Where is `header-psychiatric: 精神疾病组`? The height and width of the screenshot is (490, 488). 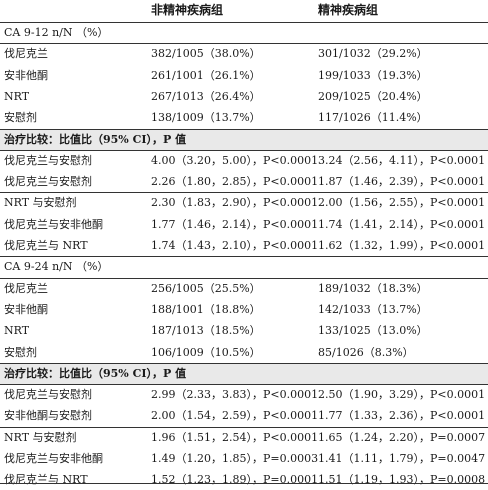
header-psychiatric: 精神疾病组 is located at coordinates (348, 10).